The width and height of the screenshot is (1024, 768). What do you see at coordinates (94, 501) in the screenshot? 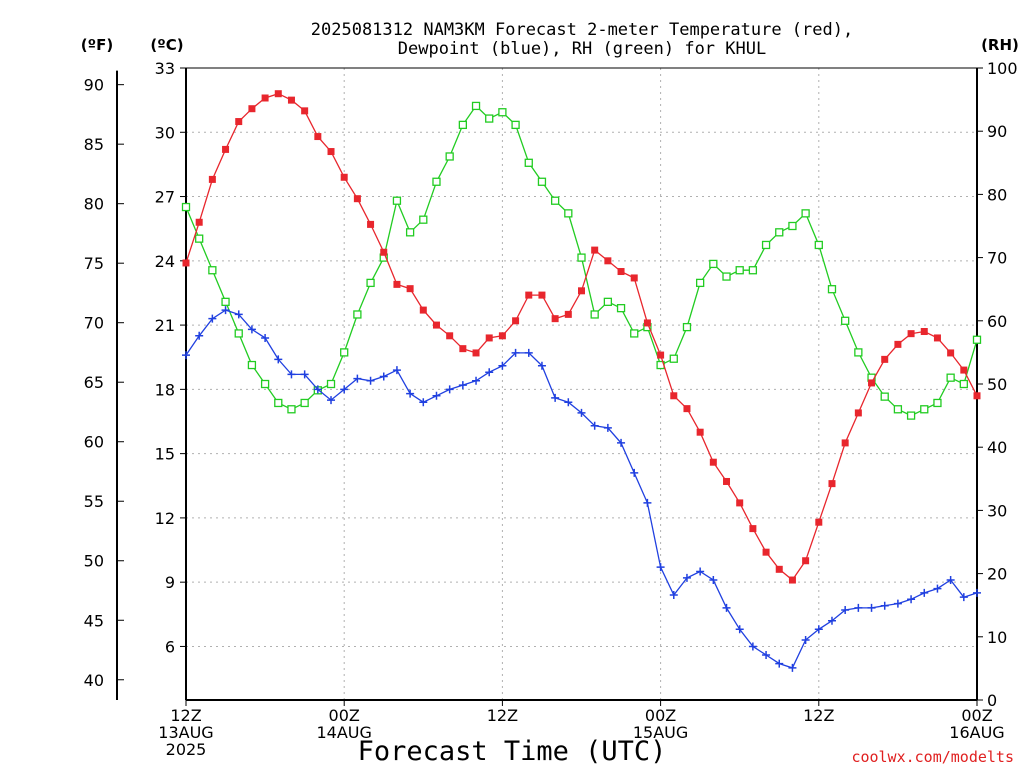
I see `fahrenheit-tick-label: 55` at bounding box center [94, 501].